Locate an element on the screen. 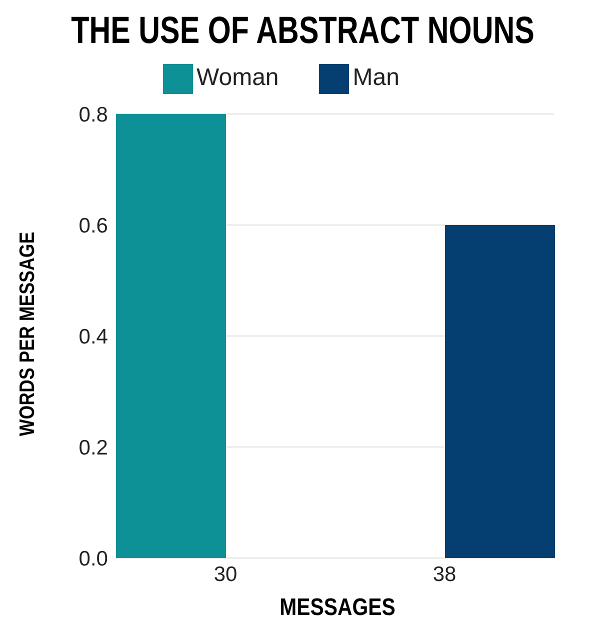  x-tick-label: 38 is located at coordinates (444, 574).